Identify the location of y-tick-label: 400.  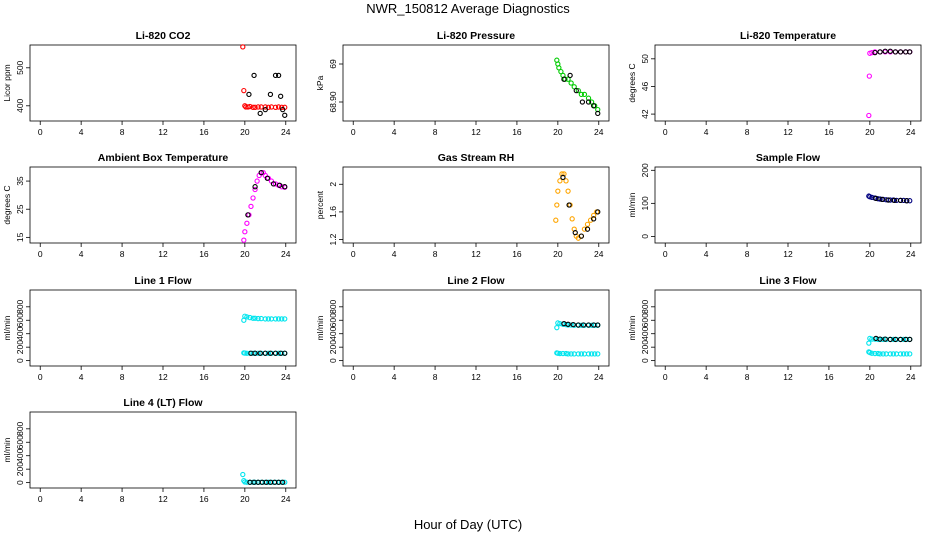
(20, 455).